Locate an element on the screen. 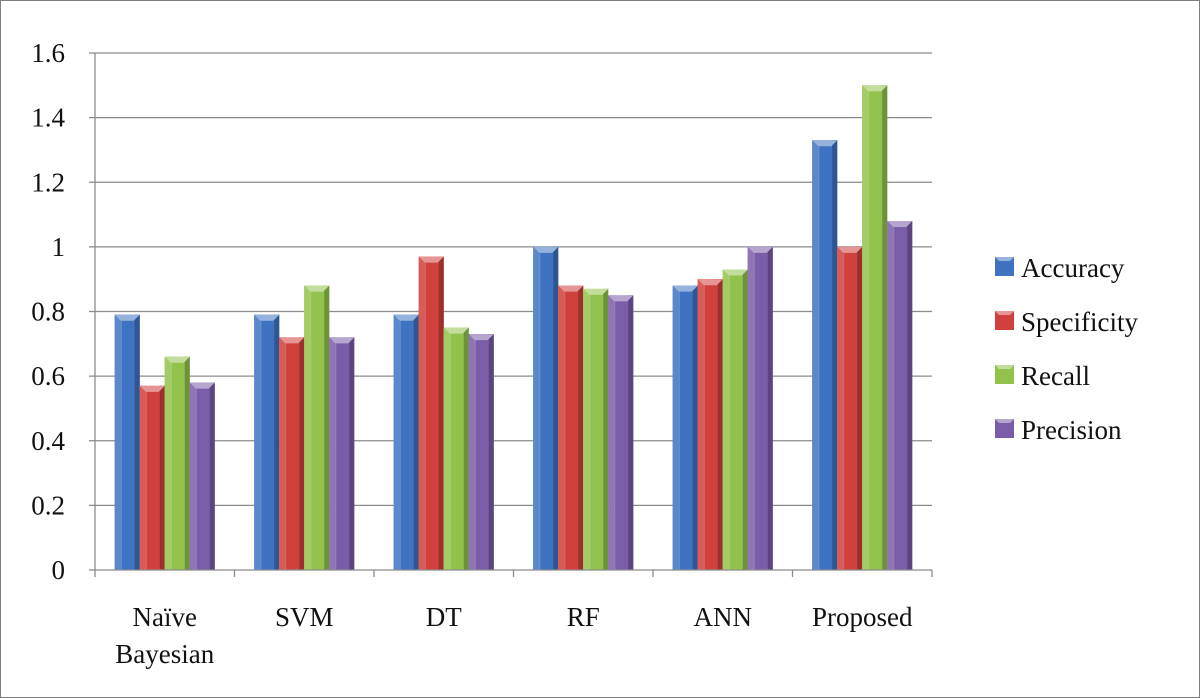  y-axis-ticks: 0 0.2 0.4 0.6 0.8 1 1.2 1.4 1.6 is located at coordinates (63, 311).